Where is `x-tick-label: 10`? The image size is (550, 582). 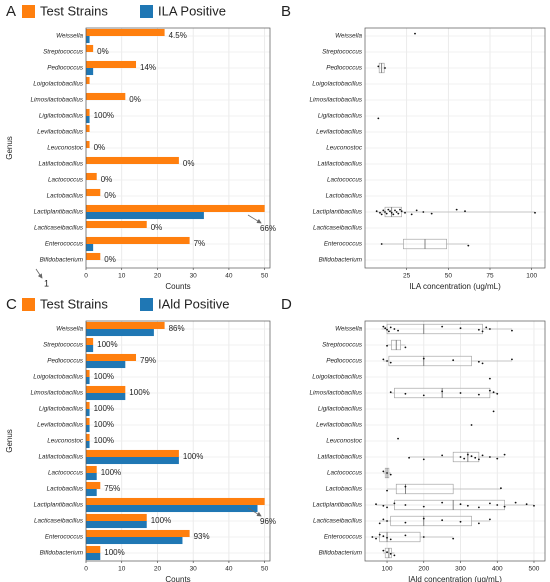 x-tick-label: 10 is located at coordinates (122, 569).